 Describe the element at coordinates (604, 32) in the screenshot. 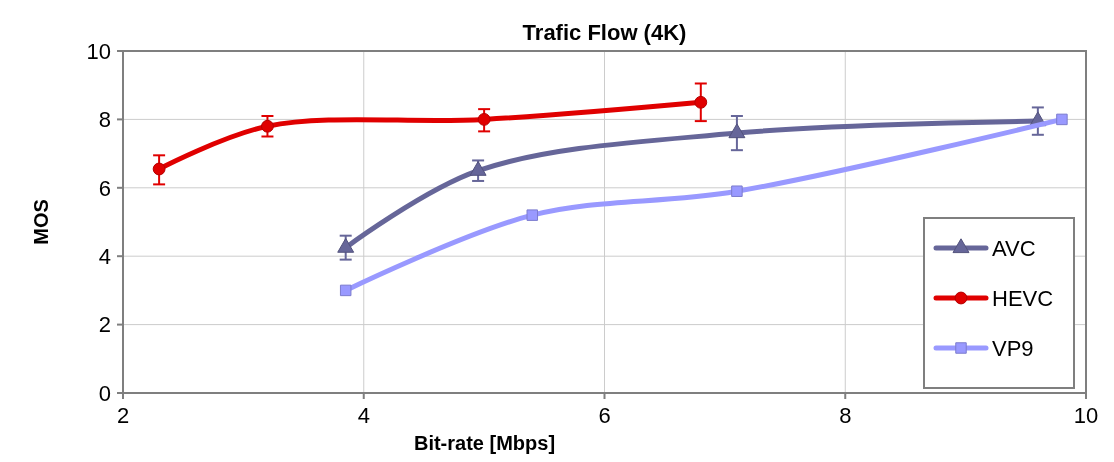

I see `chart-title: Trafic Flow (4K)` at that location.